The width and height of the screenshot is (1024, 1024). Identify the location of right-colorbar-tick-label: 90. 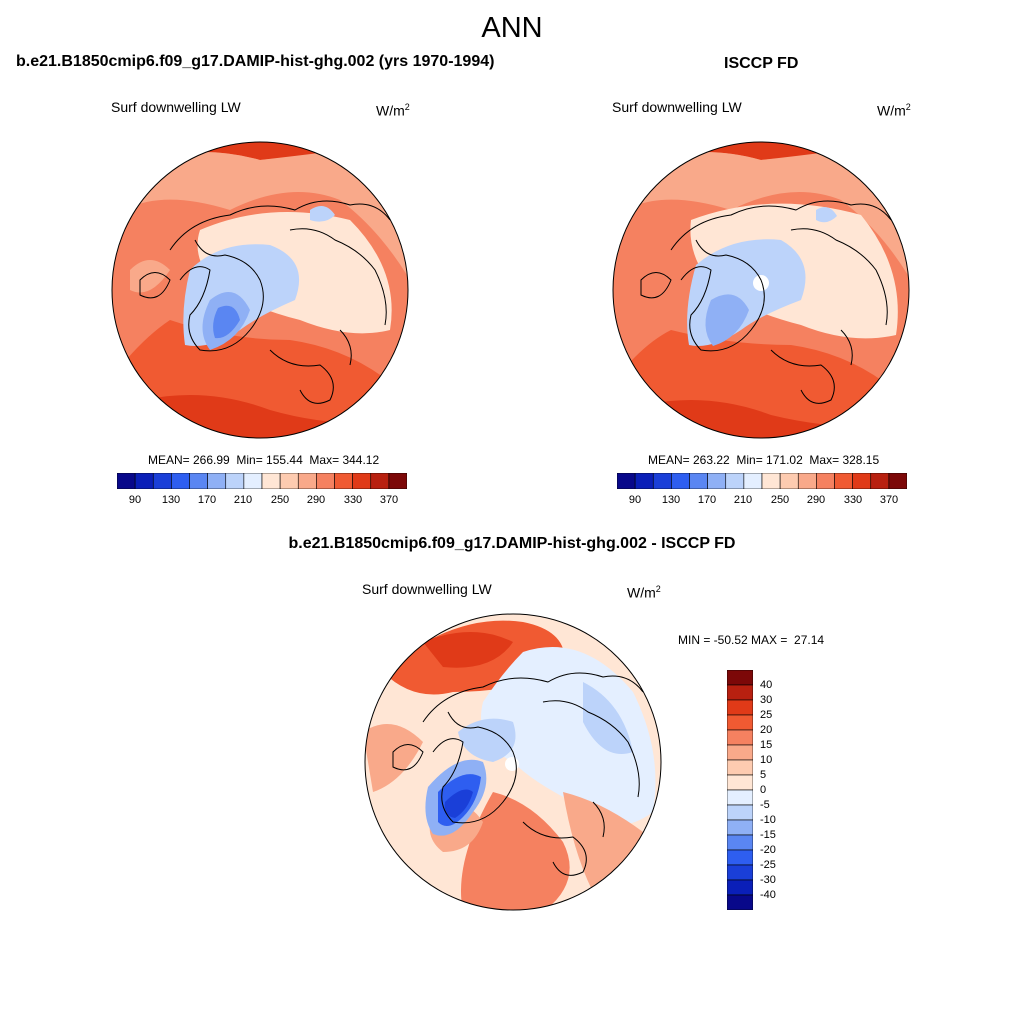
(635, 500).